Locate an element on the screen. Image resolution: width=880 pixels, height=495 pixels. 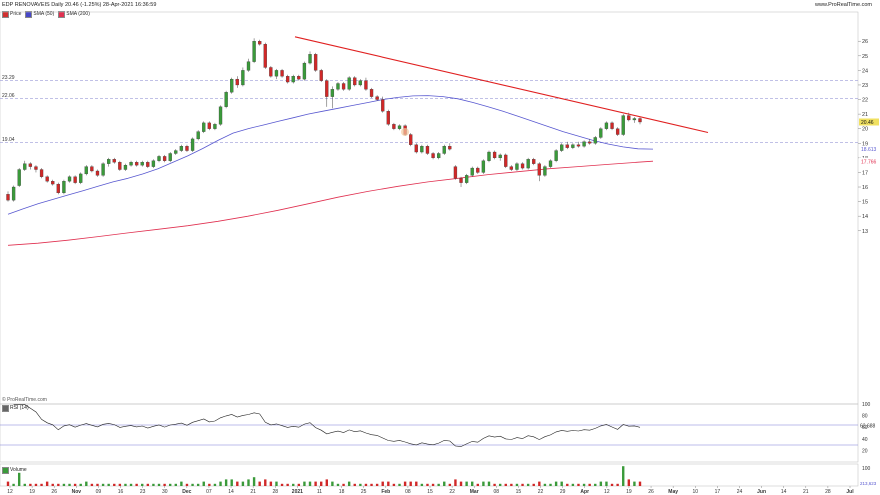
legend-swatch-sma50 is located at coordinates (29, 14).